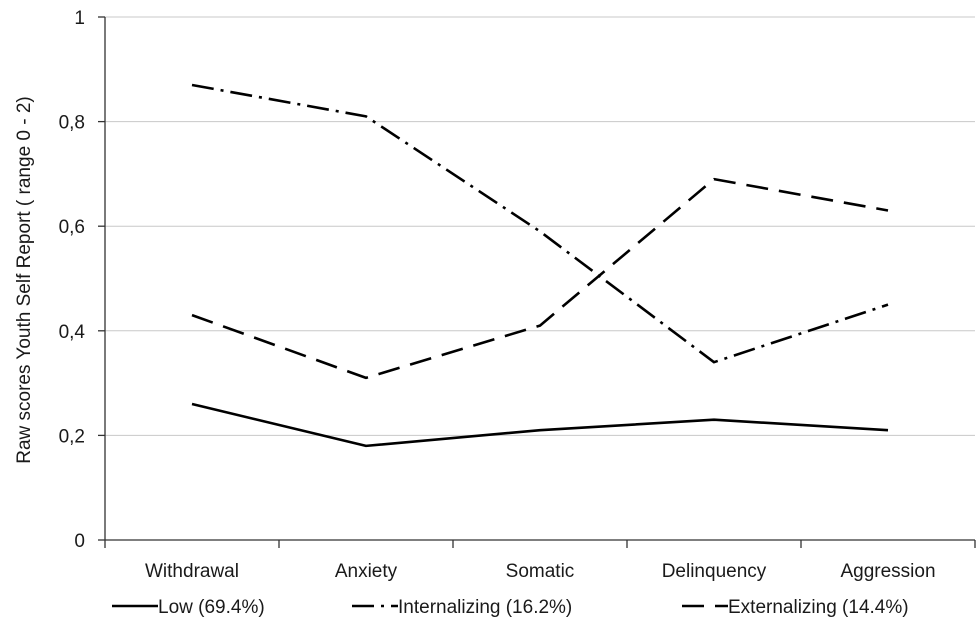  Describe the element at coordinates (366, 571) in the screenshot. I see `x-tick-label: Anxiety` at that location.